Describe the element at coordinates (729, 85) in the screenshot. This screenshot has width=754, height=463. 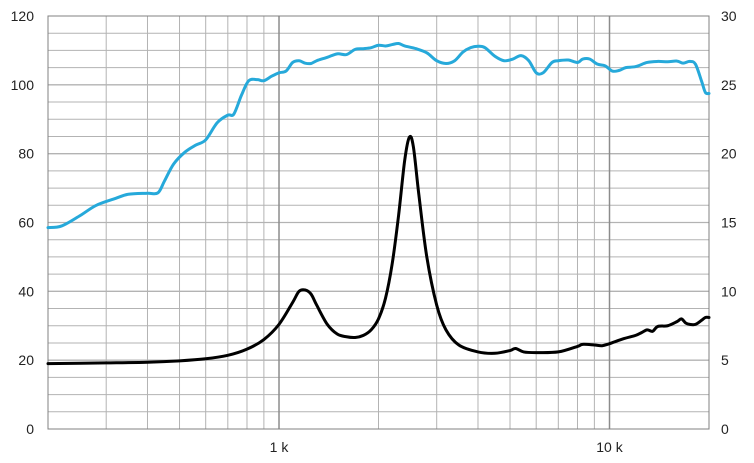
I see `y-right-tick-label: 25` at that location.